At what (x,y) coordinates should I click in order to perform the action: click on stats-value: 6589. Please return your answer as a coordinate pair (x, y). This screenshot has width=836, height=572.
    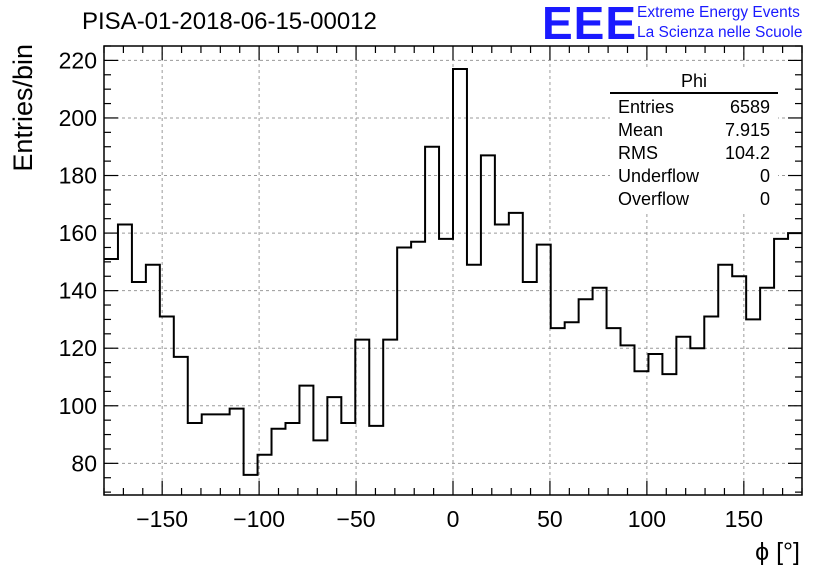
    Looking at the image, I should click on (749, 107).